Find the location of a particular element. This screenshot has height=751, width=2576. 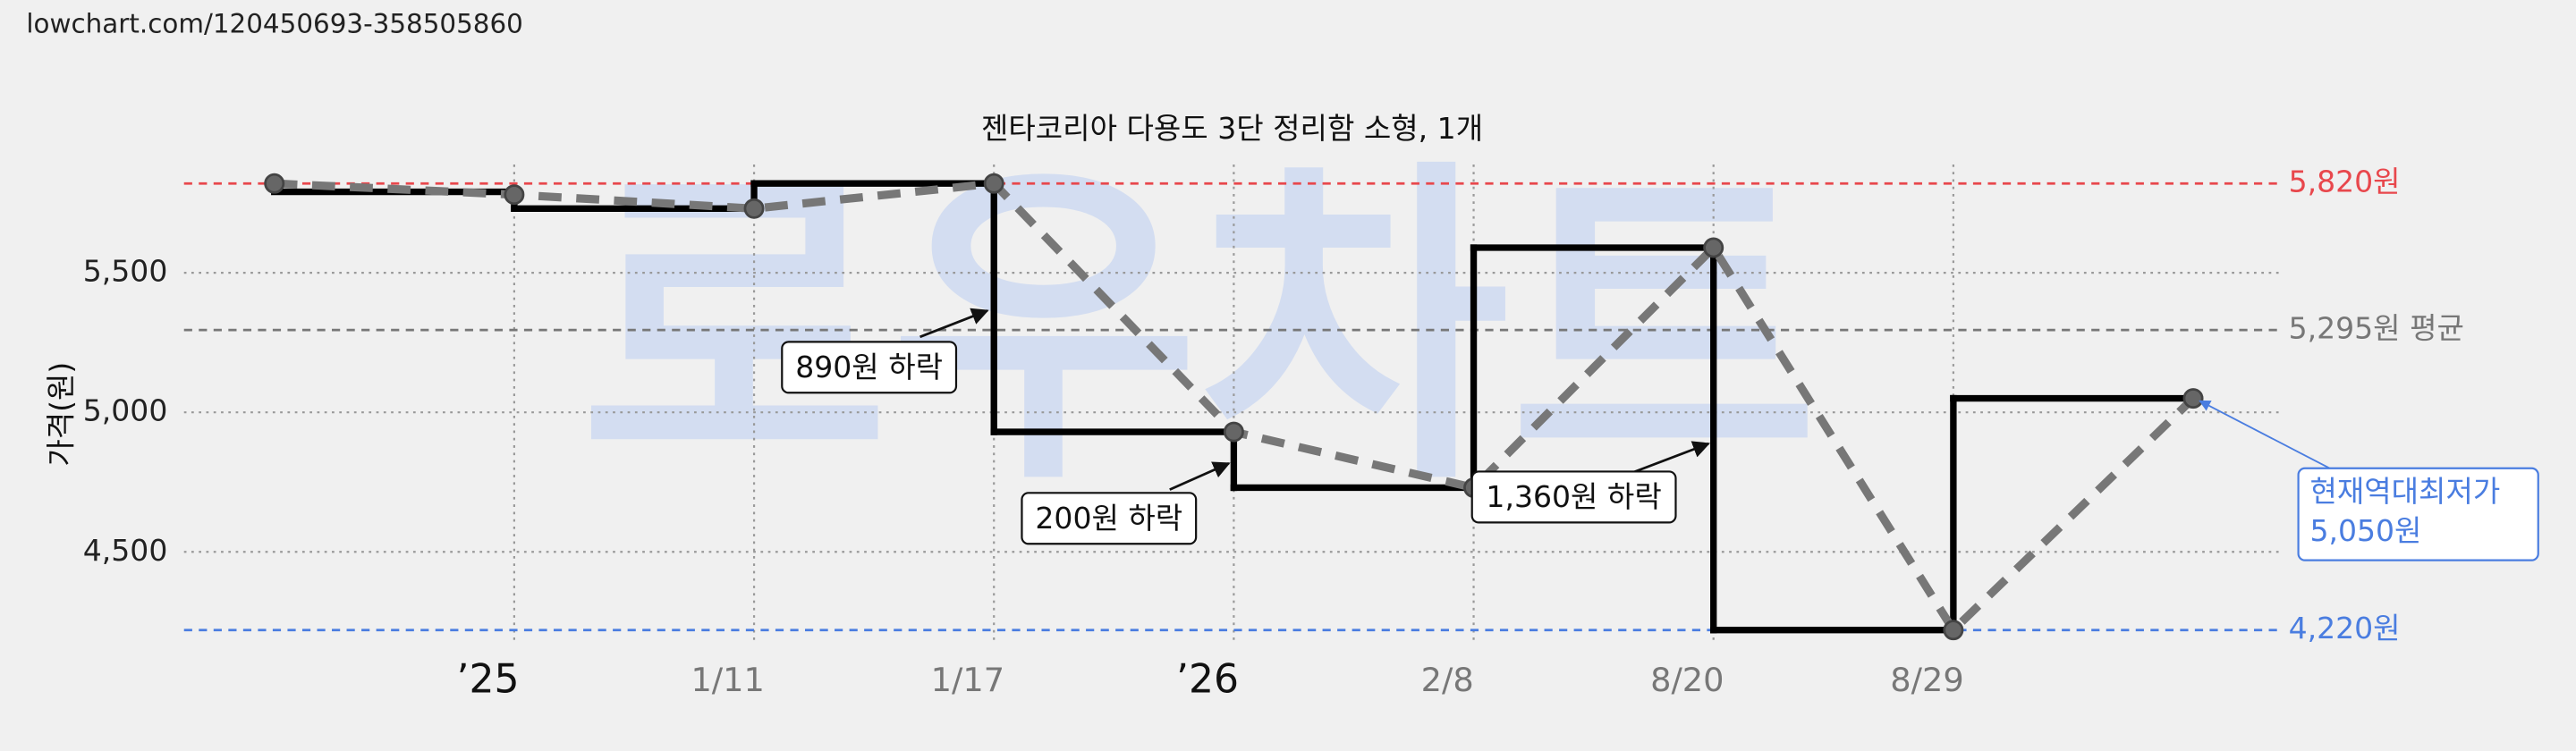

annotation-text: 890원 하락 is located at coordinates (869, 367).